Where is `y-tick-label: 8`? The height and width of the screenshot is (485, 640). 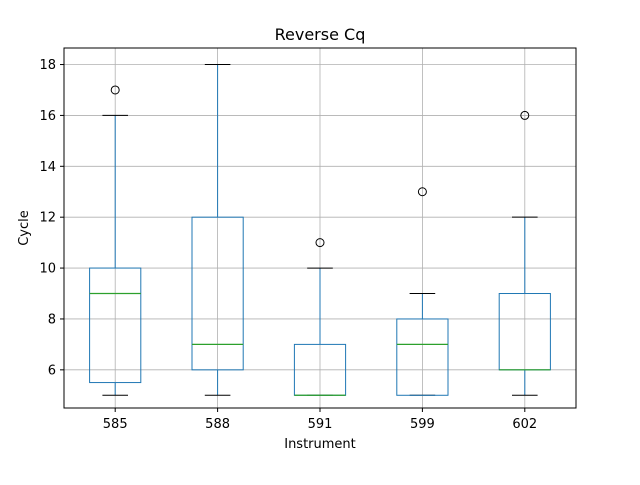 y-tick-label: 8 is located at coordinates (52, 319).